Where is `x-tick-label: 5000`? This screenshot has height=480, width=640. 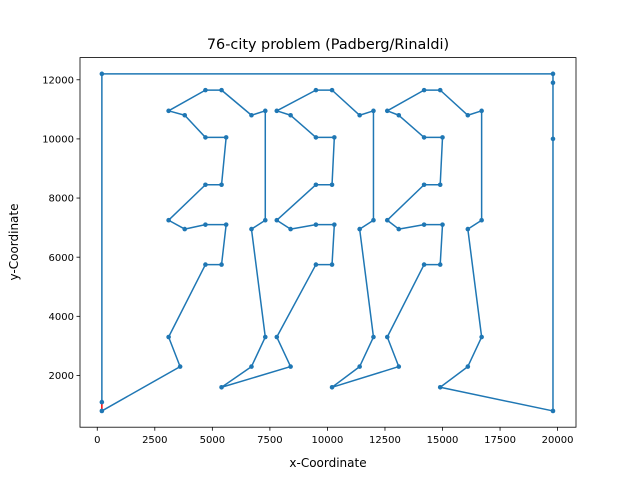 x-tick-label: 5000 is located at coordinates (212, 440).